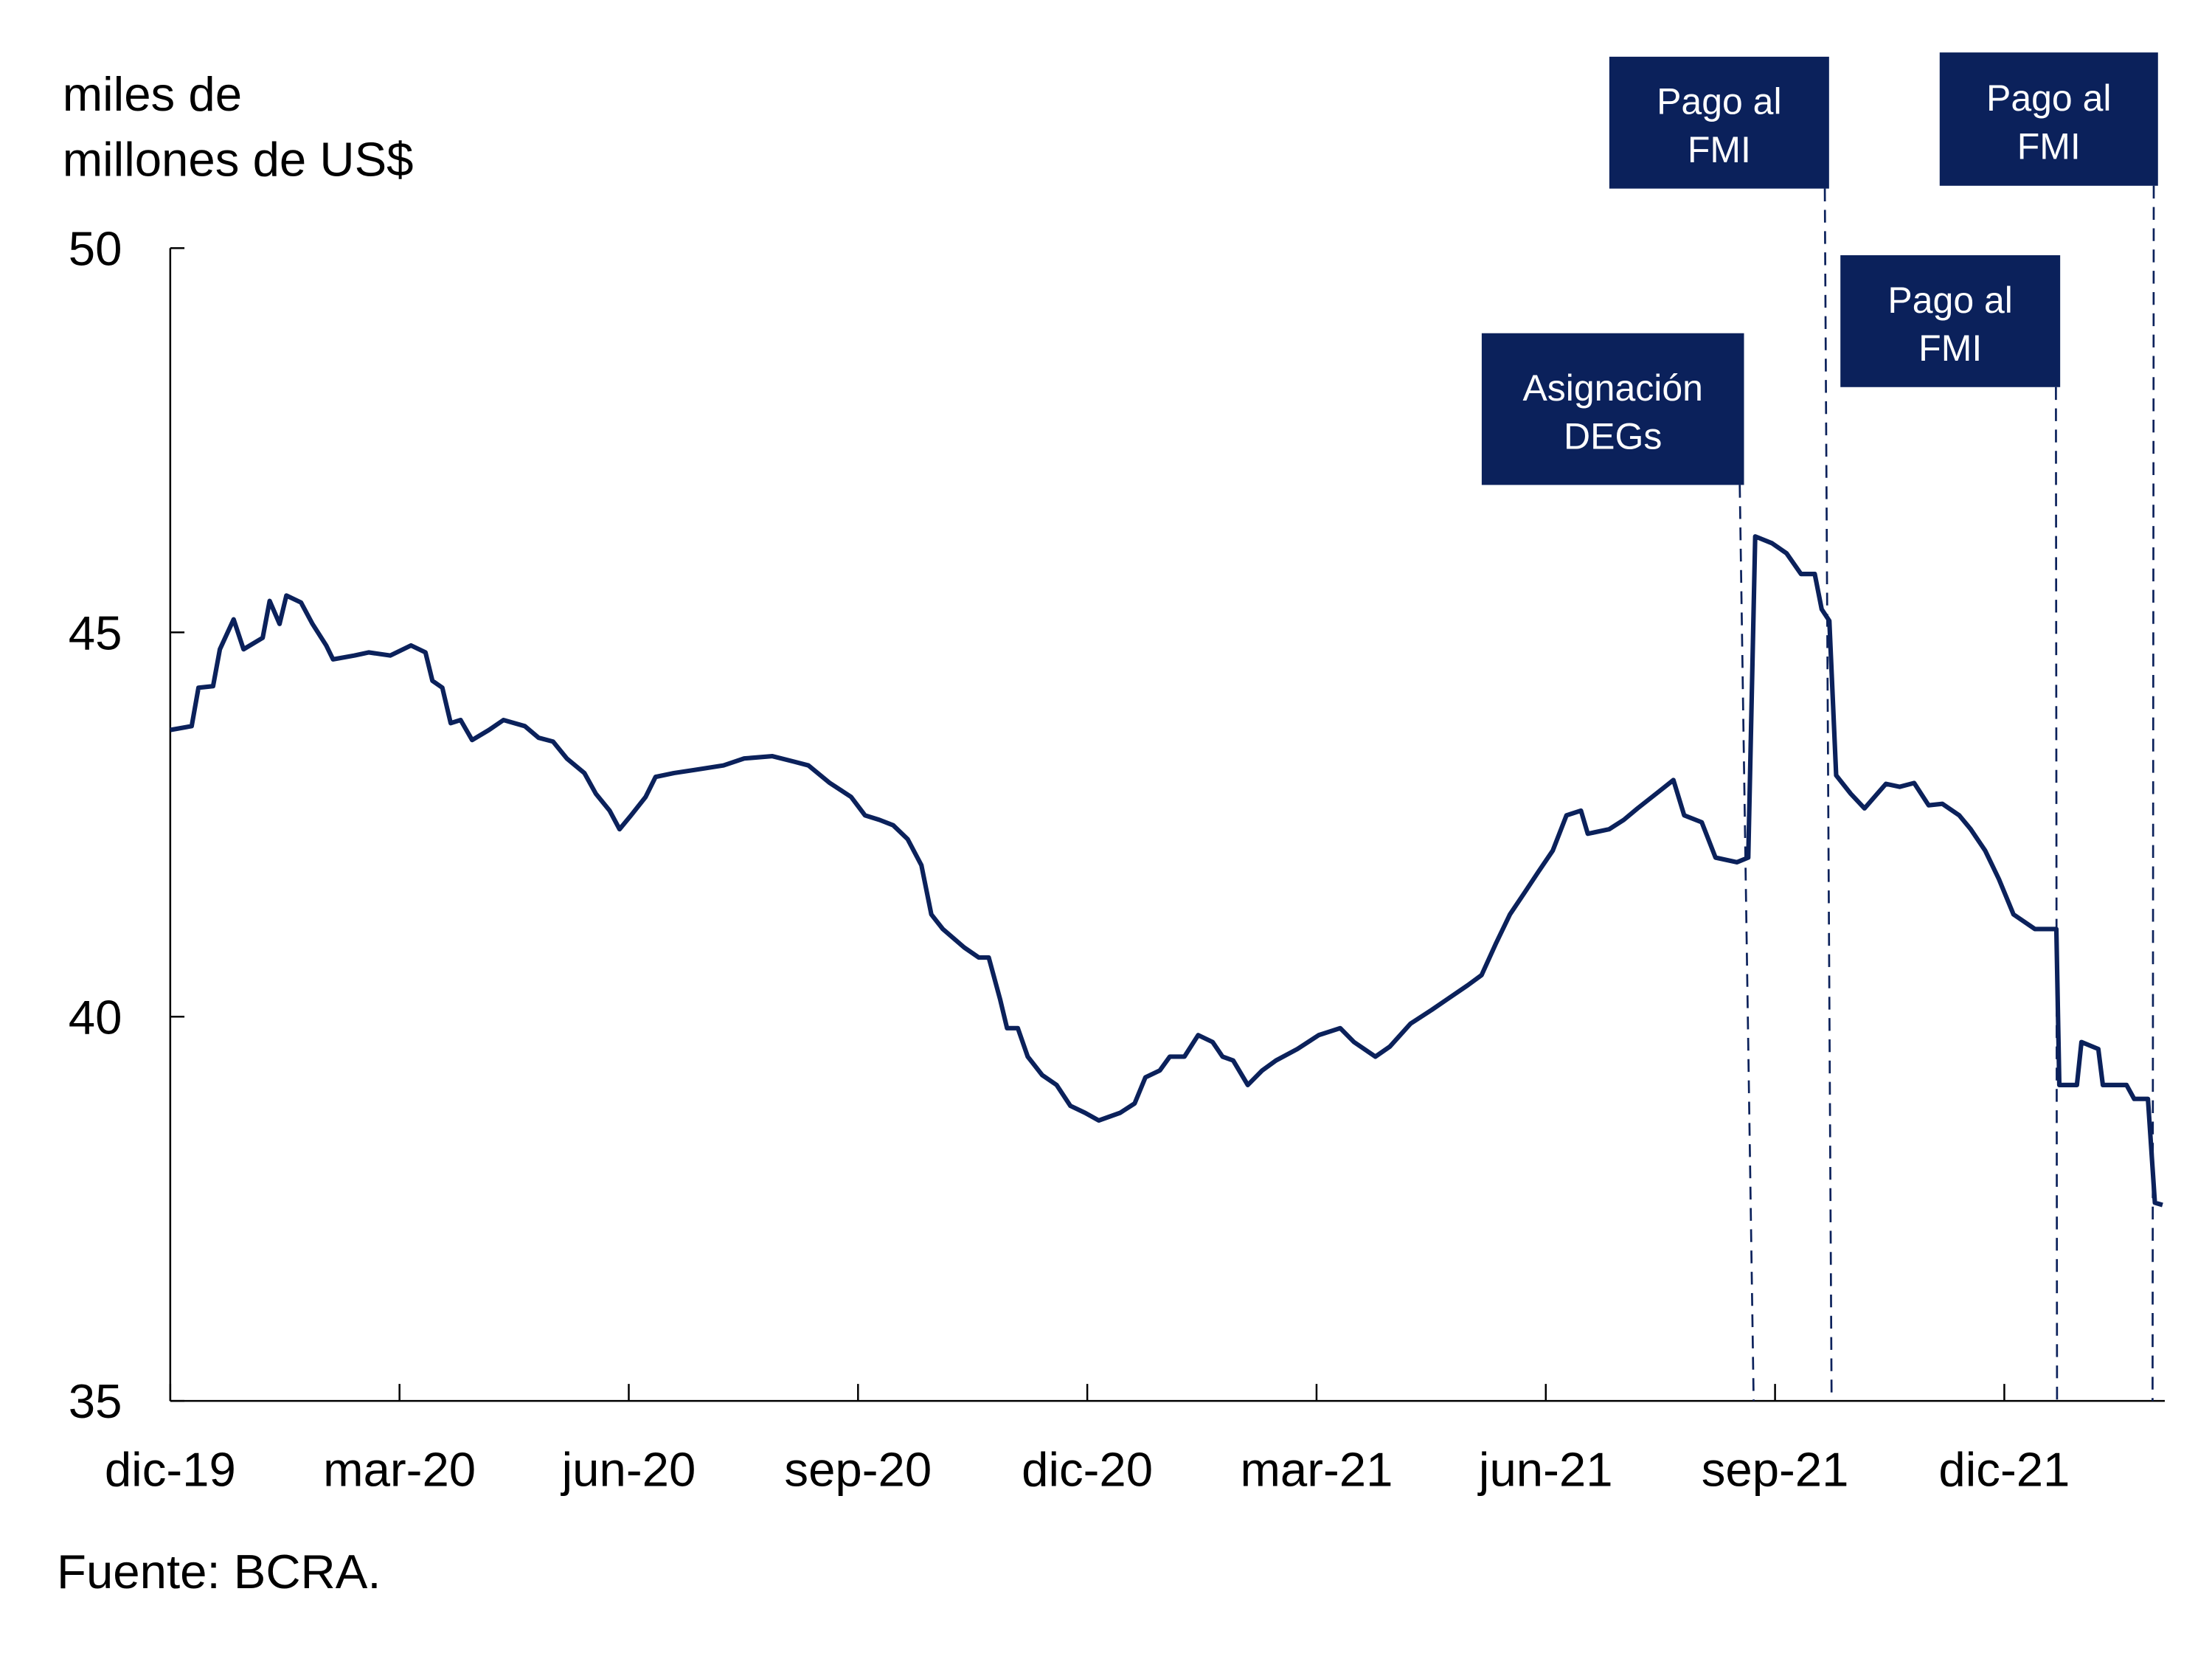 Image resolution: width=2212 pixels, height=1659 pixels. I want to click on y-axis-label-line-2: millones de US$, so click(239, 159).